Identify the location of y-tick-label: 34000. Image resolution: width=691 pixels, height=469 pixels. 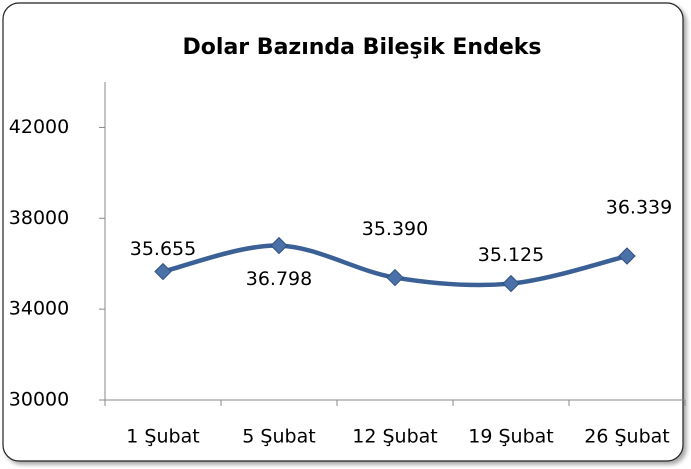
(39, 309).